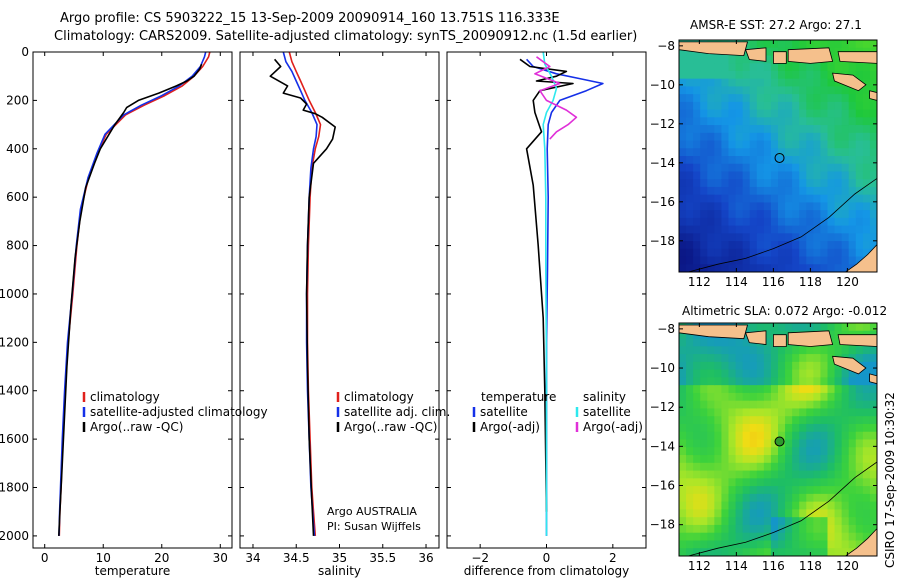  I want to click on sla-map-title: Altimetric SLA: 0.072 Argo: -0.012, so click(785, 311).